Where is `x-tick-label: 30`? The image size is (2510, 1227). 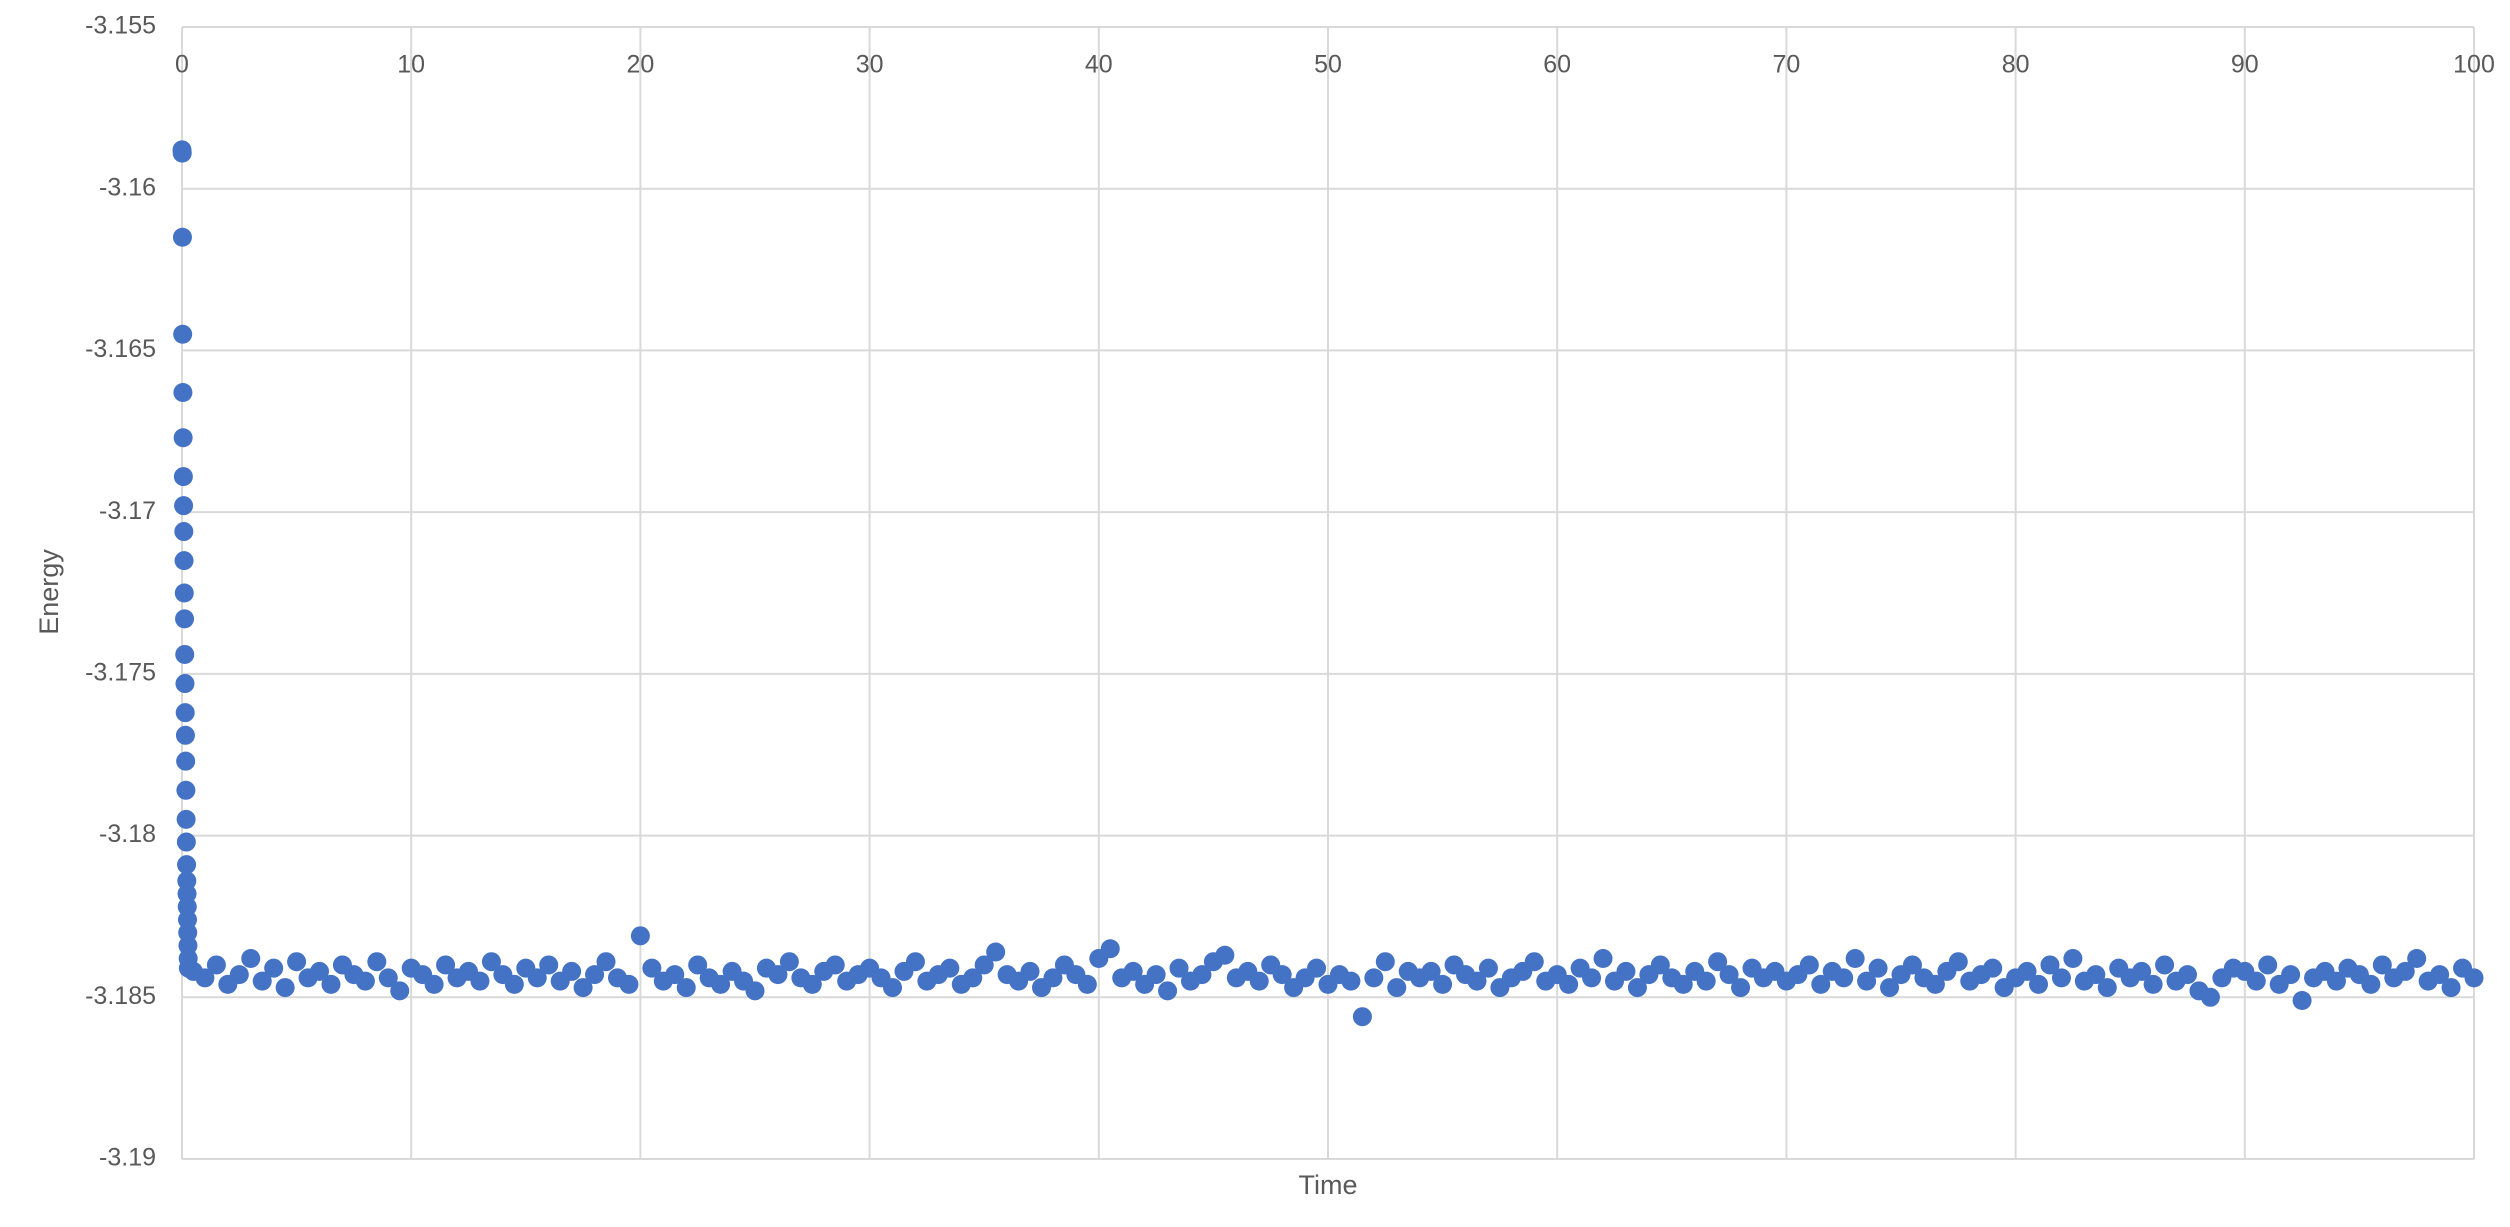 x-tick-label: 30 is located at coordinates (870, 65).